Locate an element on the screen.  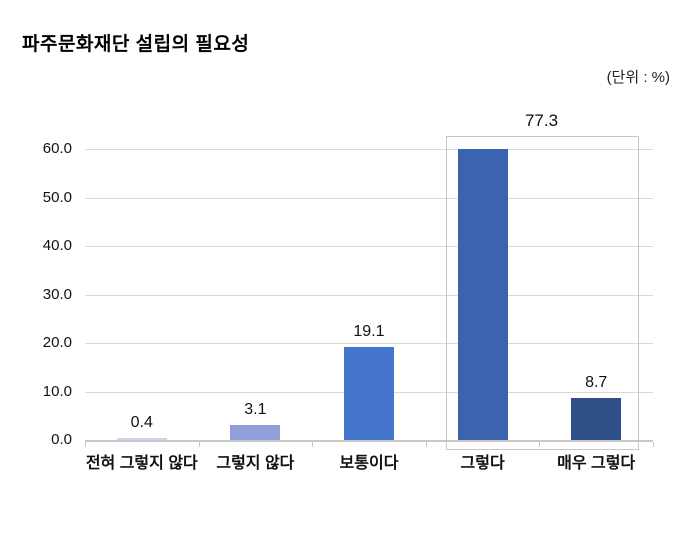
x-axis-category-label: 매우 그렇다 is located at coordinates (596, 463).